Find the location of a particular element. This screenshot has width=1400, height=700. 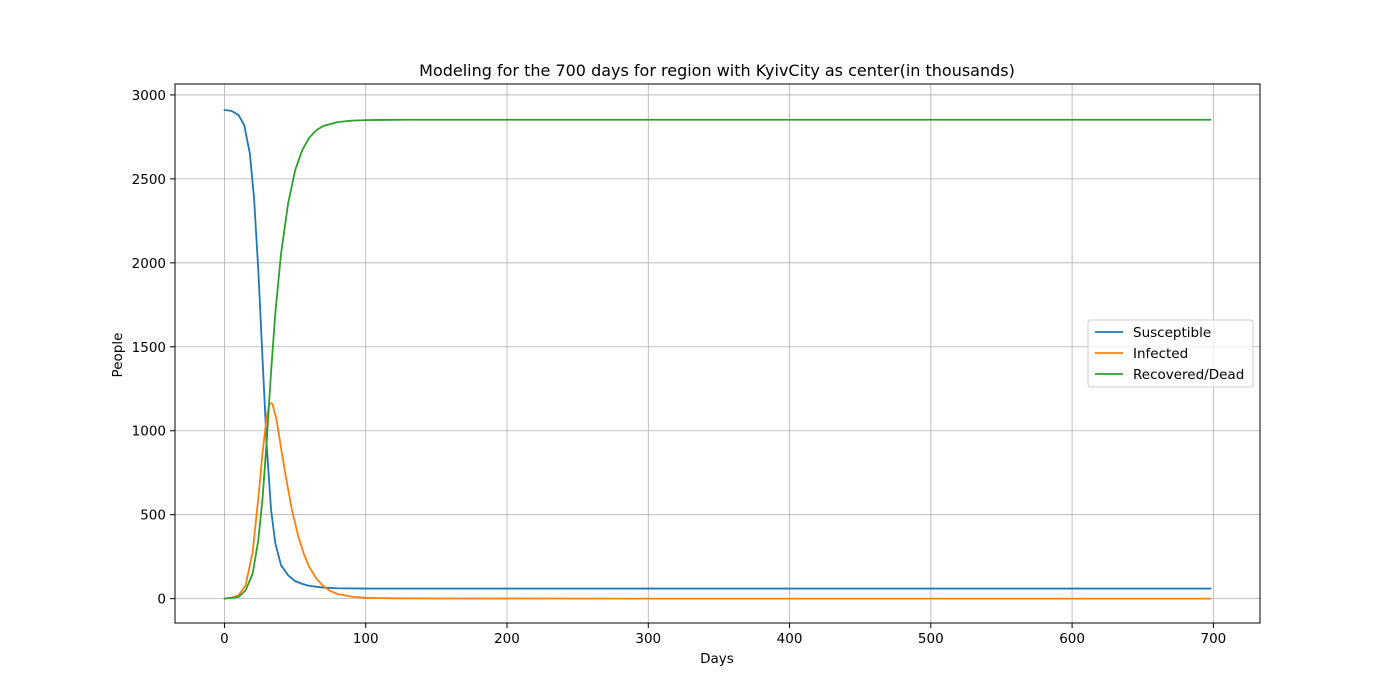

y-tick-label: 1000 is located at coordinates (149, 432).